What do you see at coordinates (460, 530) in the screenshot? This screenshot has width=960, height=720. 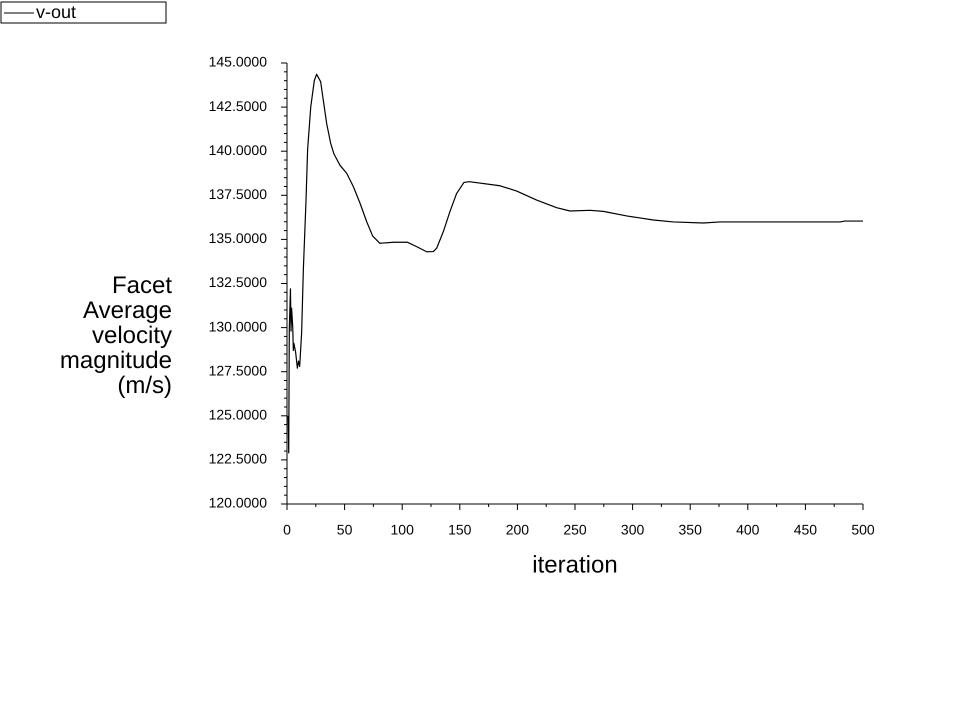 I see `x-tick-label: 150` at bounding box center [460, 530].